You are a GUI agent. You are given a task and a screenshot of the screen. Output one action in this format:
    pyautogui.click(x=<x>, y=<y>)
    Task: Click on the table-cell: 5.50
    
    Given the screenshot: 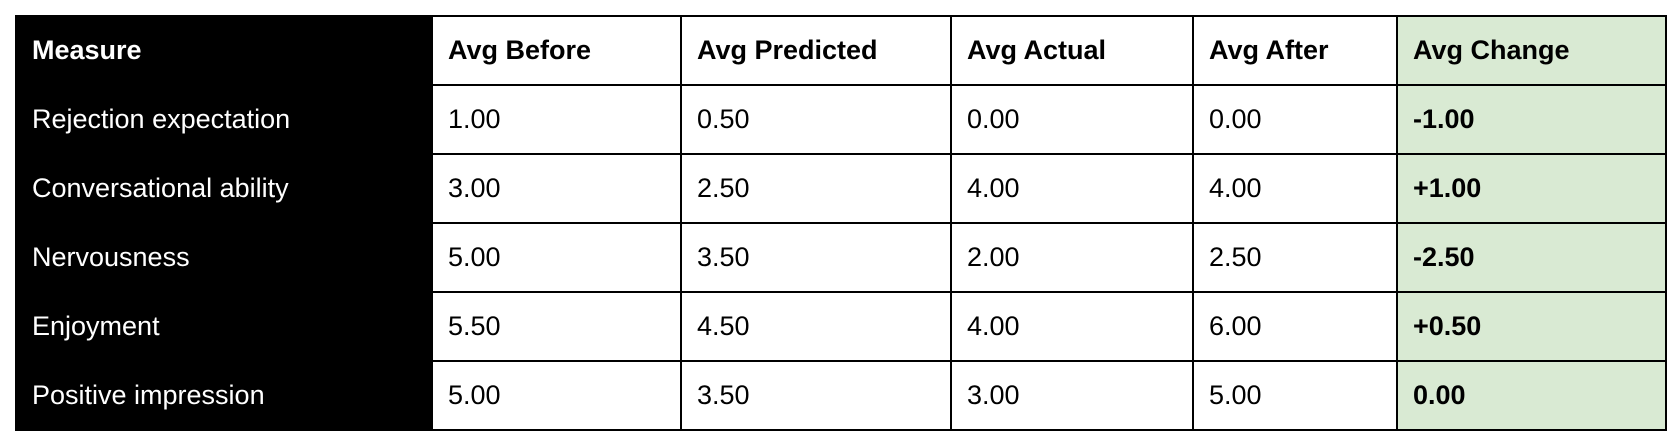 What is the action you would take?
    pyautogui.click(x=556, y=326)
    